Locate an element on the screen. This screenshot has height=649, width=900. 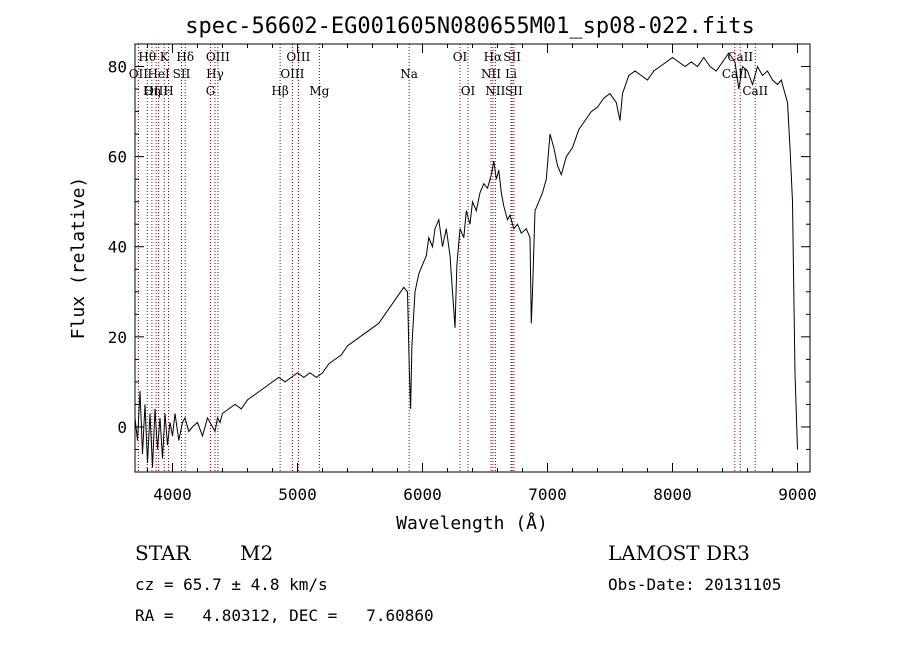
line-label-0: Hθ is located at coordinates (147, 57).